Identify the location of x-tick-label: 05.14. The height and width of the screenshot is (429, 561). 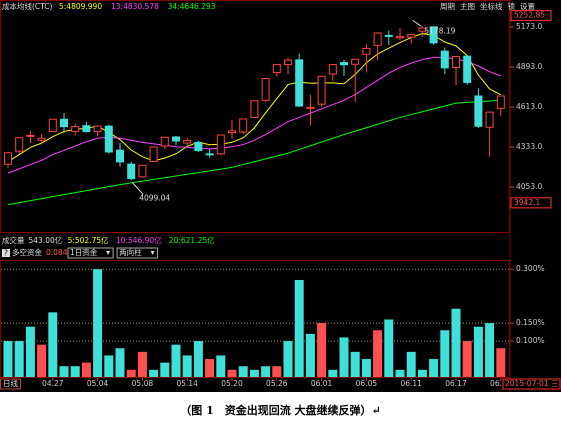
(187, 383).